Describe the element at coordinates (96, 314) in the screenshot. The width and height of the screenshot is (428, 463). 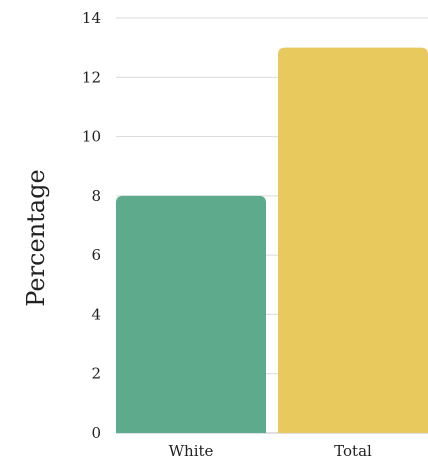
I see `y-tick-label: 4` at that location.